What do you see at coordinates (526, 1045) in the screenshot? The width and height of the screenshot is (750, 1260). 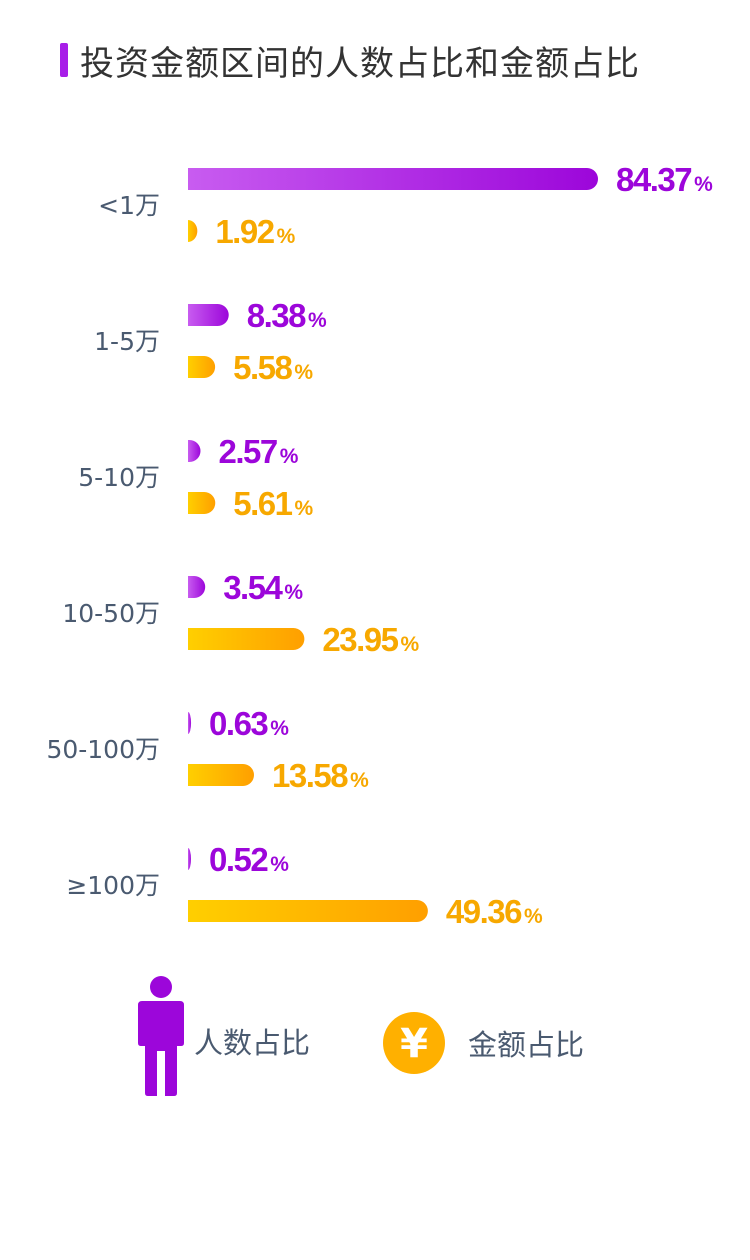 I see `legend-label-amount: 金额占比` at bounding box center [526, 1045].